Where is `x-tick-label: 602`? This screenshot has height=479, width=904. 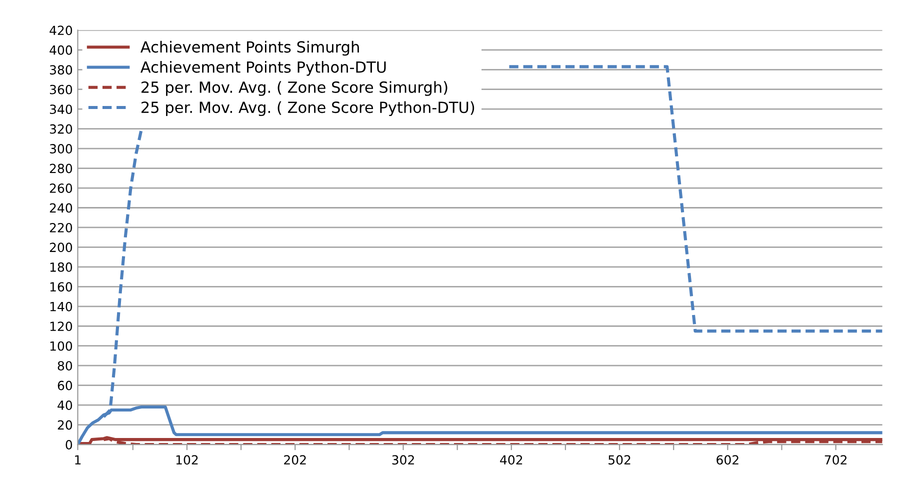 x-tick-label: 602 is located at coordinates (727, 460).